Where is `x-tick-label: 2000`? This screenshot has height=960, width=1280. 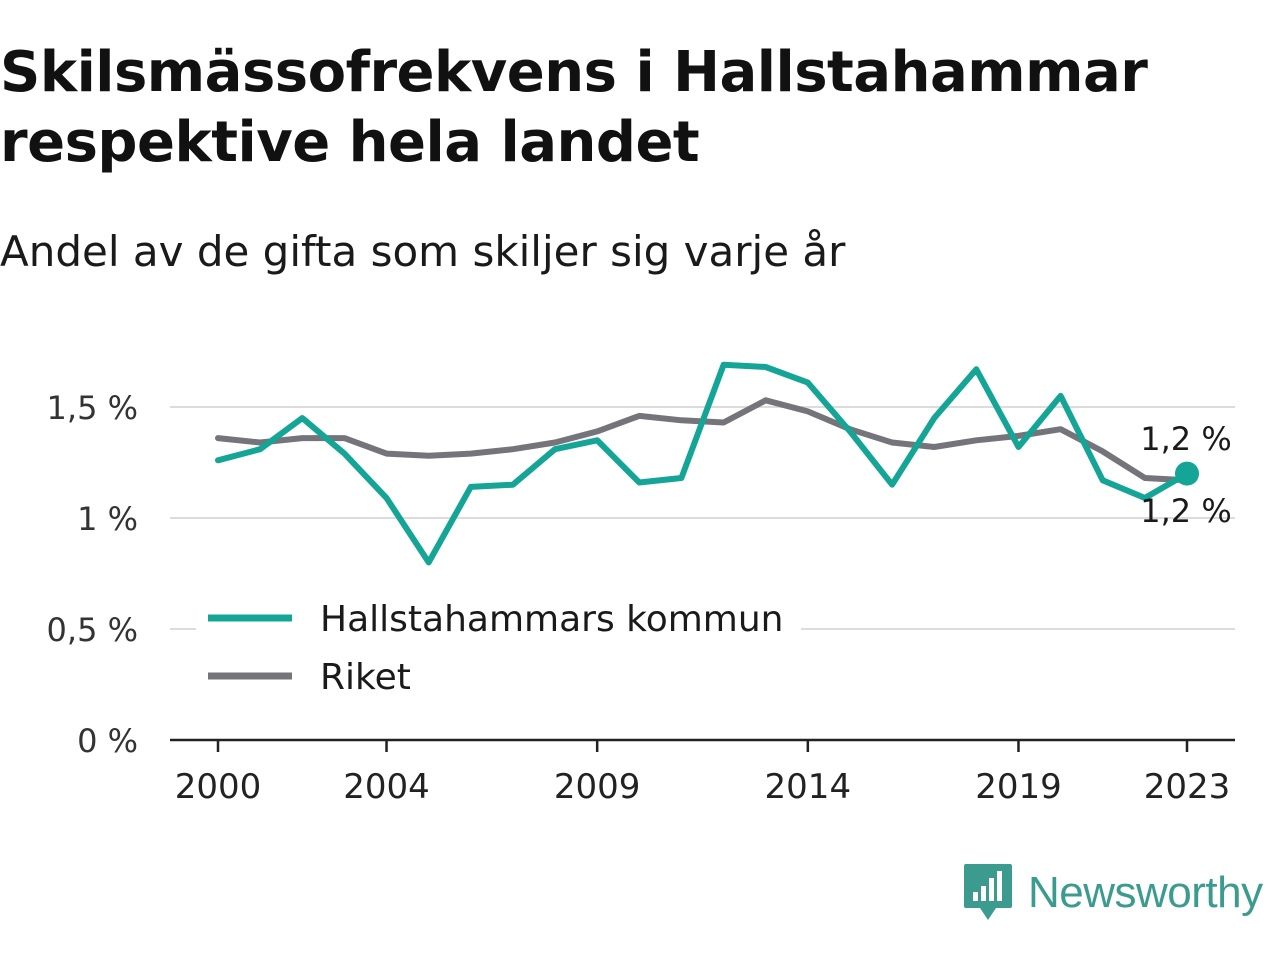
x-tick-label: 2000 is located at coordinates (218, 787).